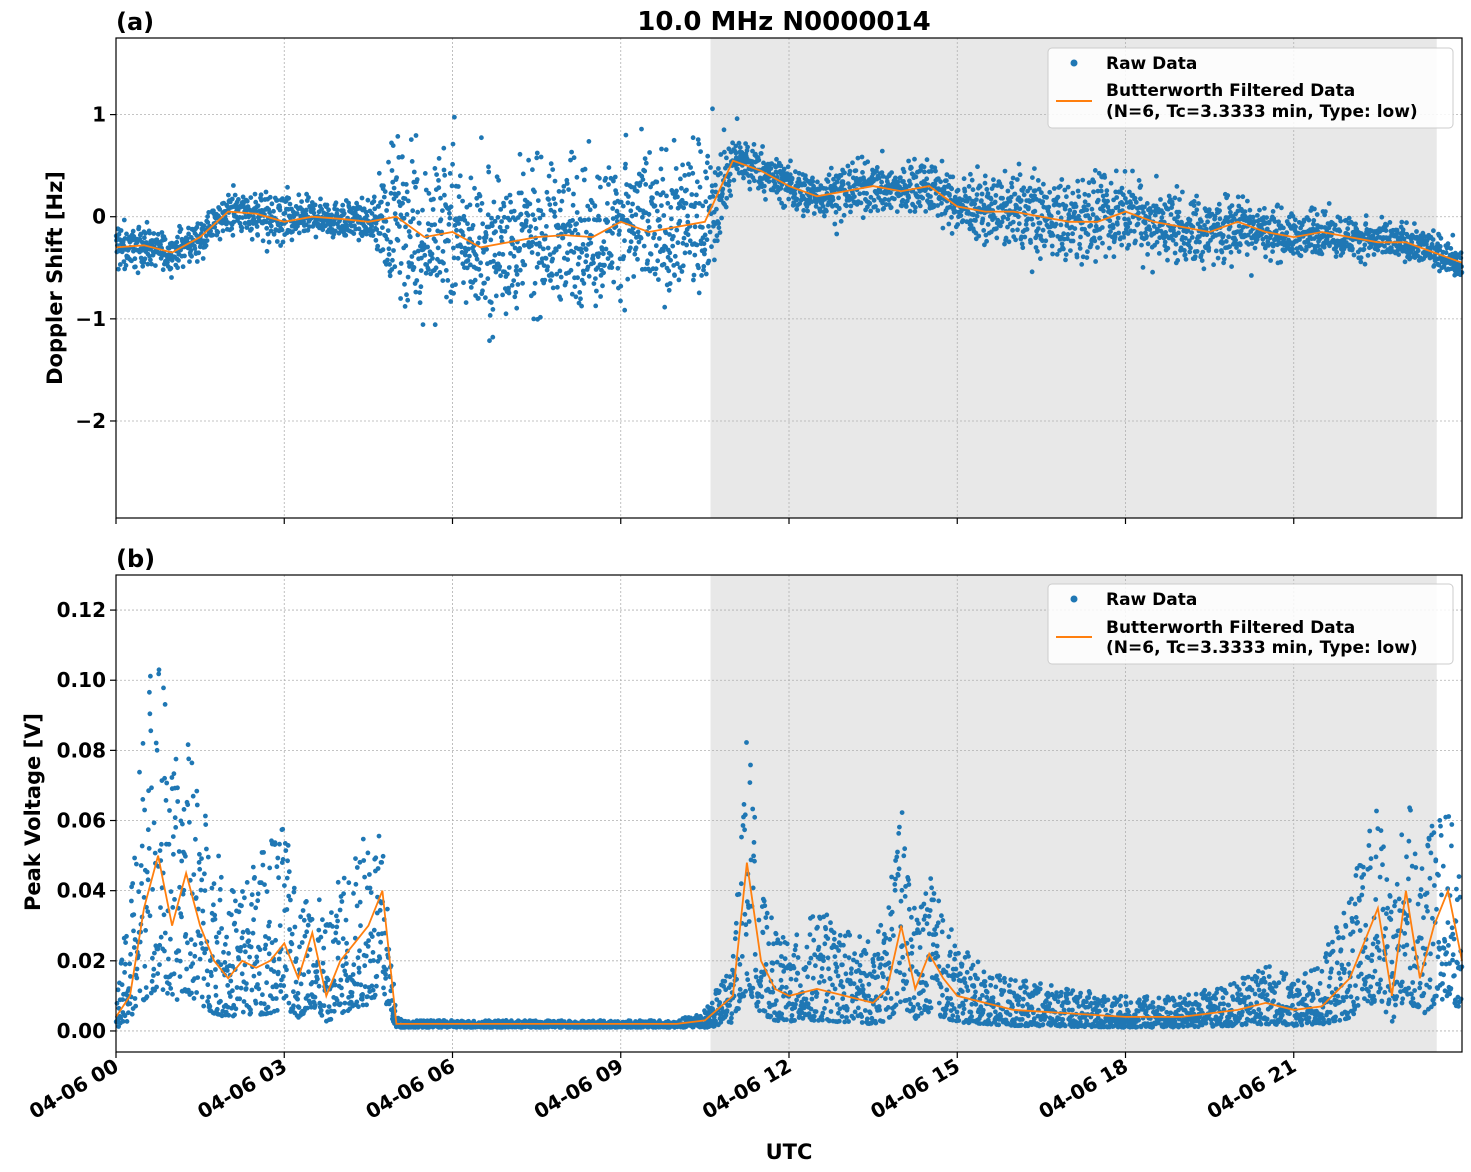 The height and width of the screenshot is (1172, 1471). I want to click on panel-a-label: (a), so click(135, 22).